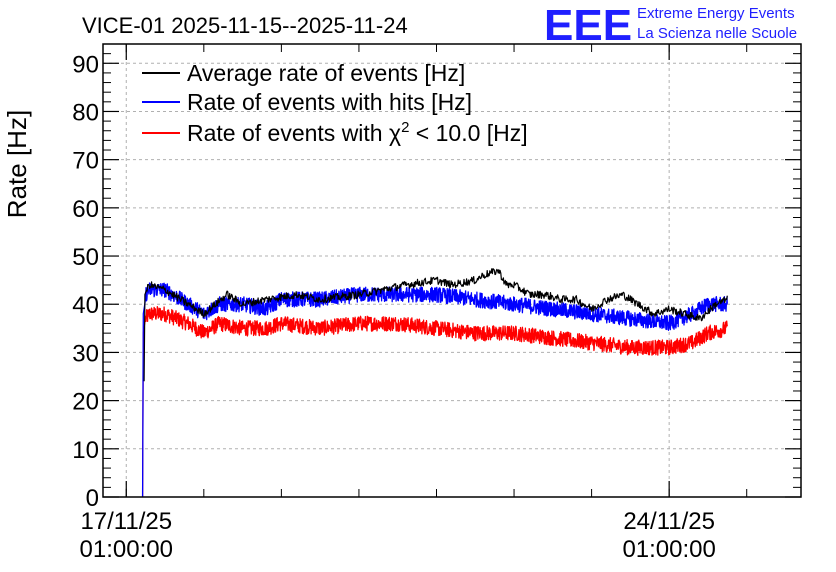 The width and height of the screenshot is (836, 572). I want to click on y-tick-label: 30, so click(85, 353).